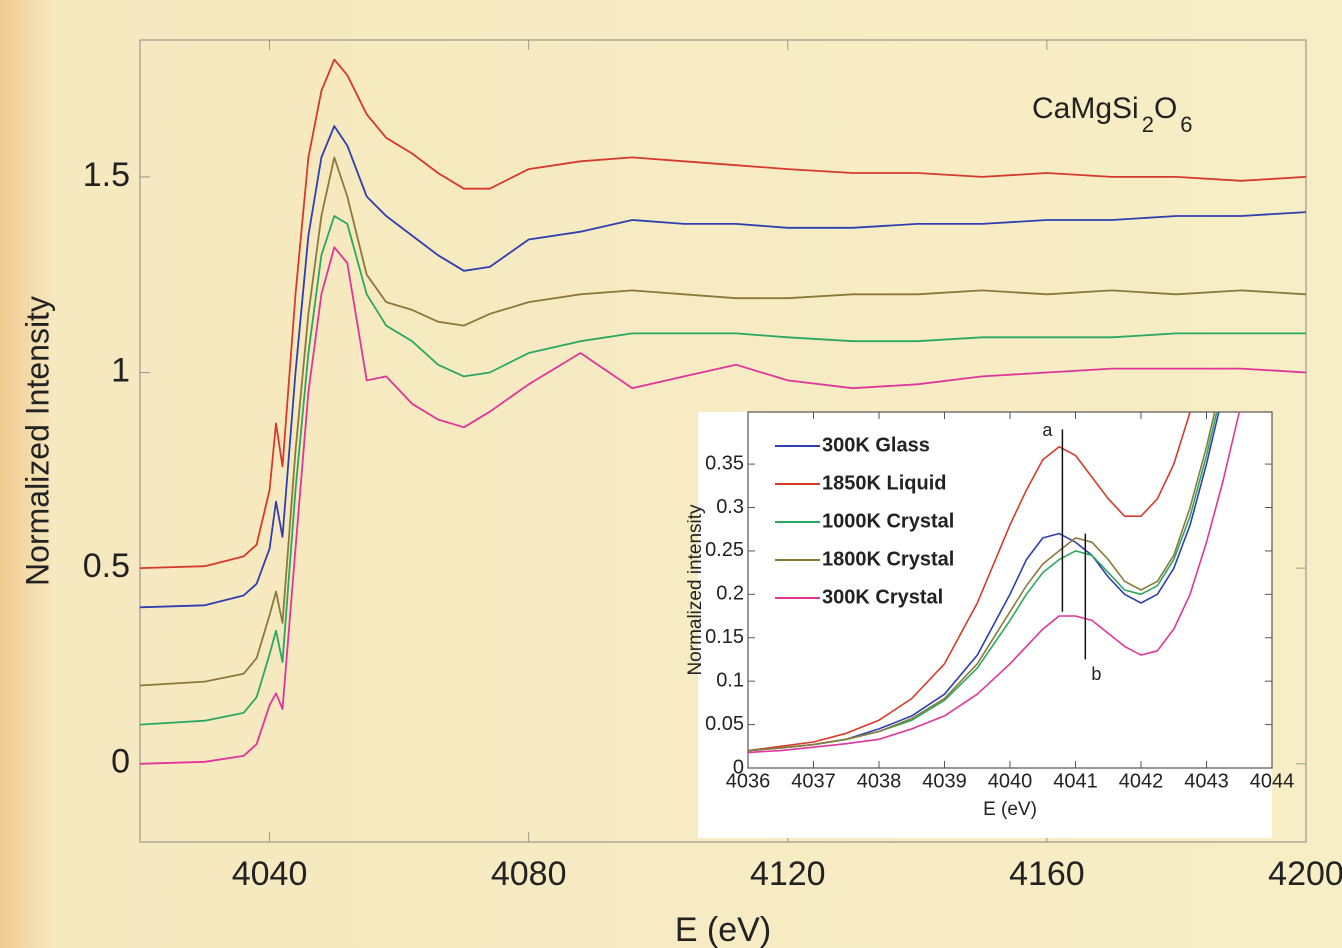 The image size is (1342, 948). Describe the element at coordinates (1206, 781) in the screenshot. I see `x-tick-label: 4043` at that location.